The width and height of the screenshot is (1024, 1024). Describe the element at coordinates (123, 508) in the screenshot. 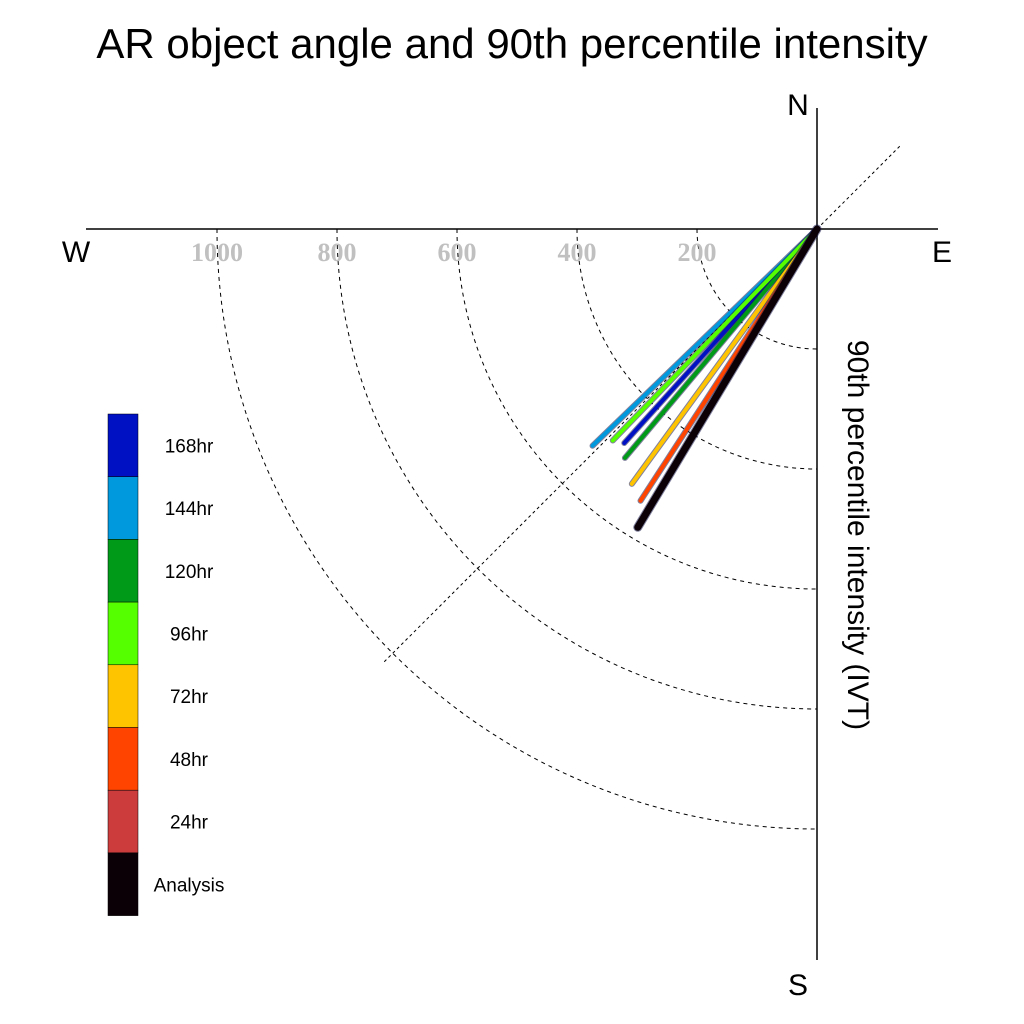

I see `legend-swatch-144hr` at that location.